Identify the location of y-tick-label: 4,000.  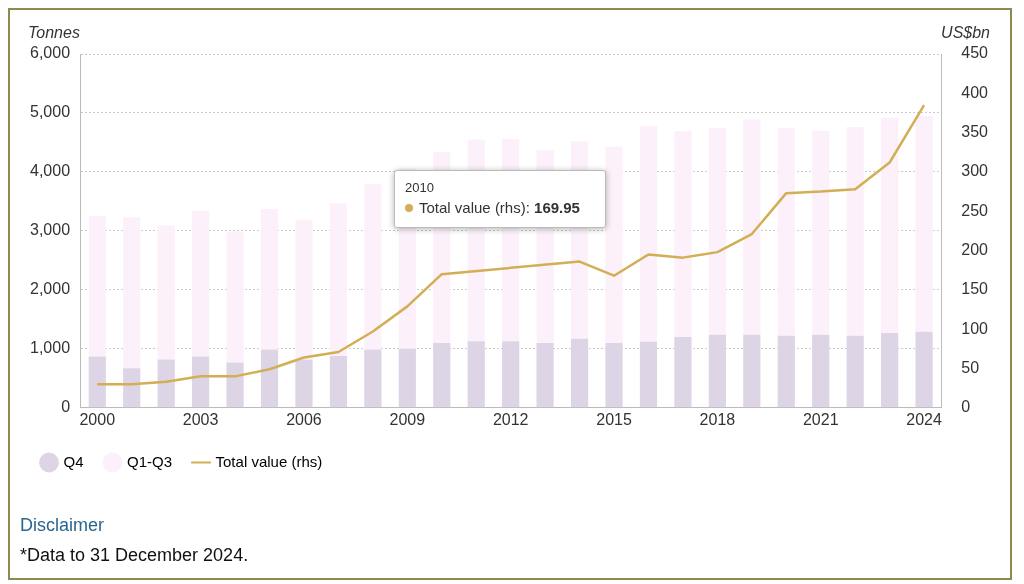
(50, 171).